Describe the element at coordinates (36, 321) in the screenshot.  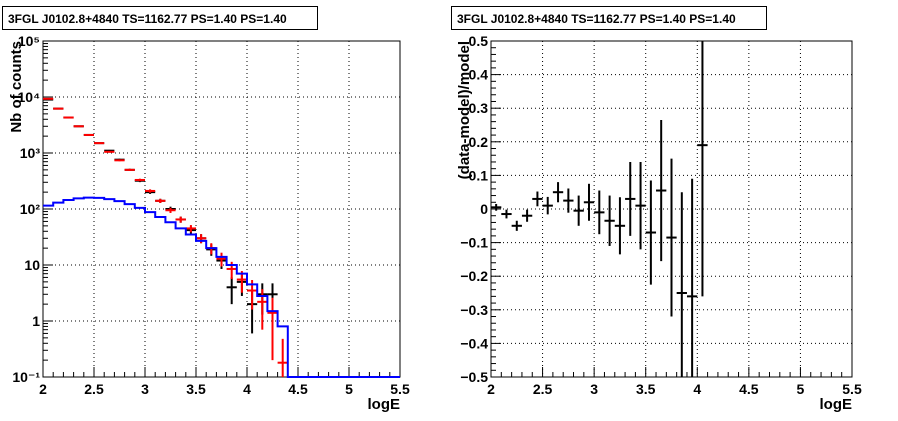
I see `y-tick-label: 1` at that location.